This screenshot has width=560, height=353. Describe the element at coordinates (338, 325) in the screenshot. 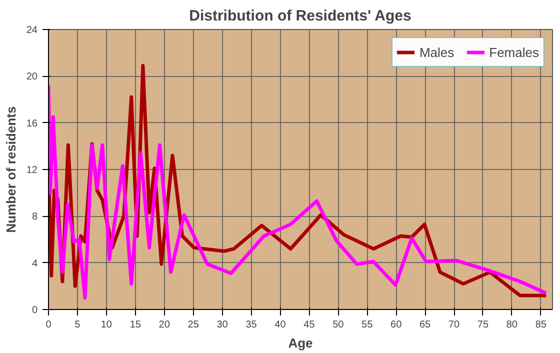

I see `x-tick-label: 50` at that location.